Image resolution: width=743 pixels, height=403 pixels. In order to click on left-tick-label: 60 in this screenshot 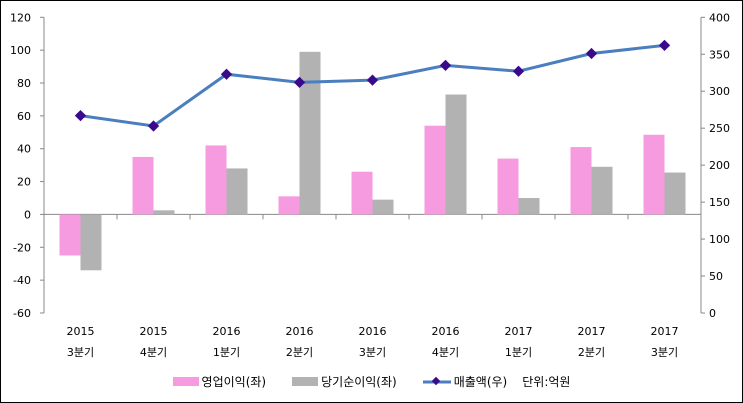, I will do `click(24, 116)`.